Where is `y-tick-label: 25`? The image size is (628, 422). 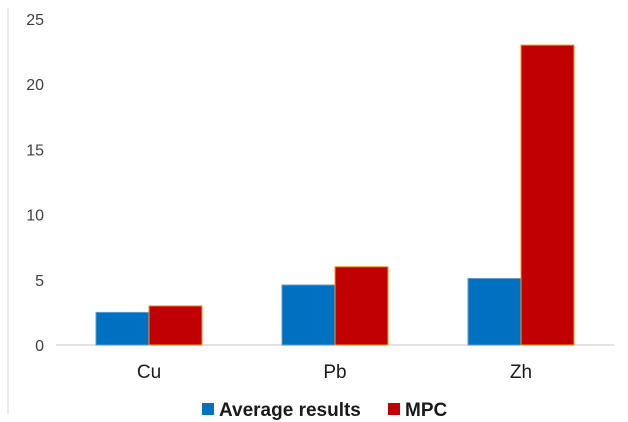
y-tick-label: 25 is located at coordinates (35, 20).